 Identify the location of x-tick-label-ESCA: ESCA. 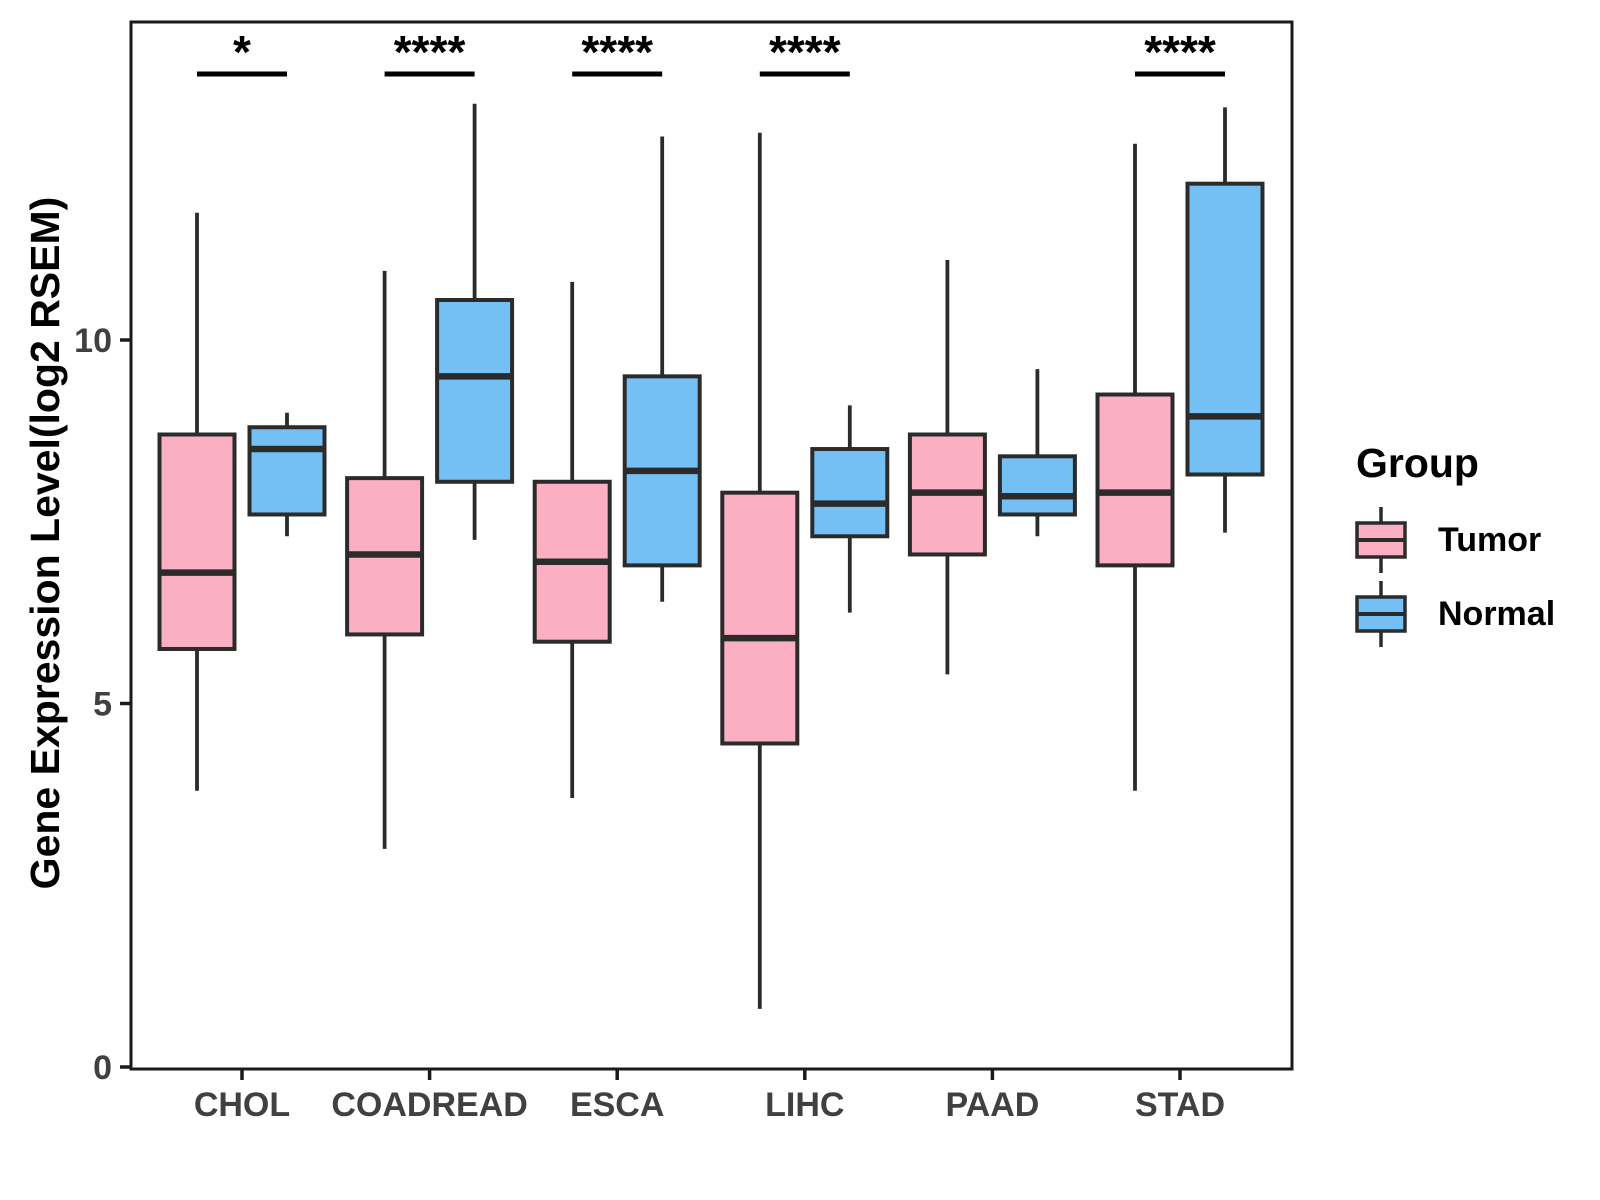
(617, 1105).